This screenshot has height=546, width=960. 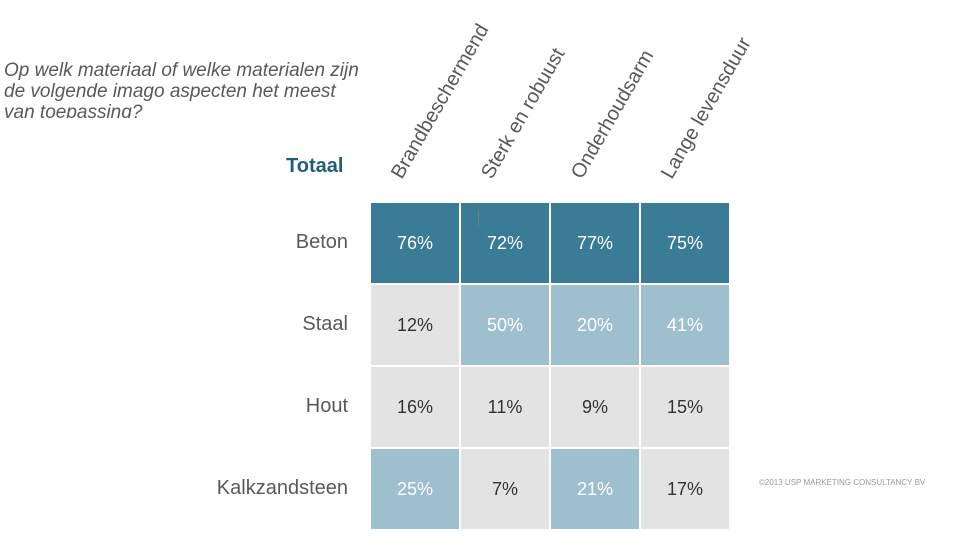 I want to click on table-cell: 17%, so click(x=685, y=489).